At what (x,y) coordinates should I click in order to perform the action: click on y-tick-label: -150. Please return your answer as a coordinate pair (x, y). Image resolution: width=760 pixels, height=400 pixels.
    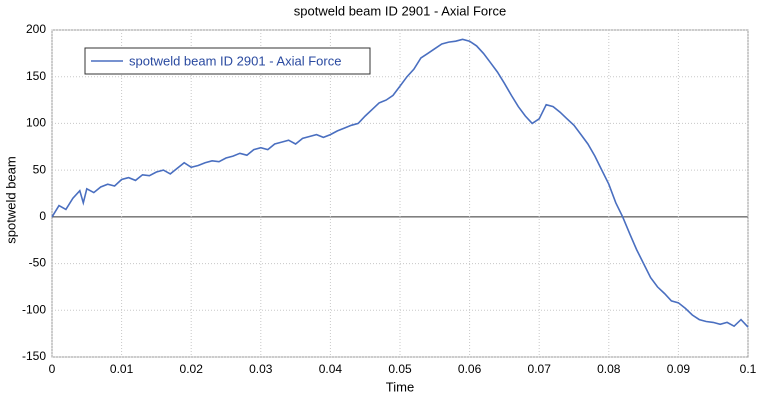
    Looking at the image, I should click on (34, 356).